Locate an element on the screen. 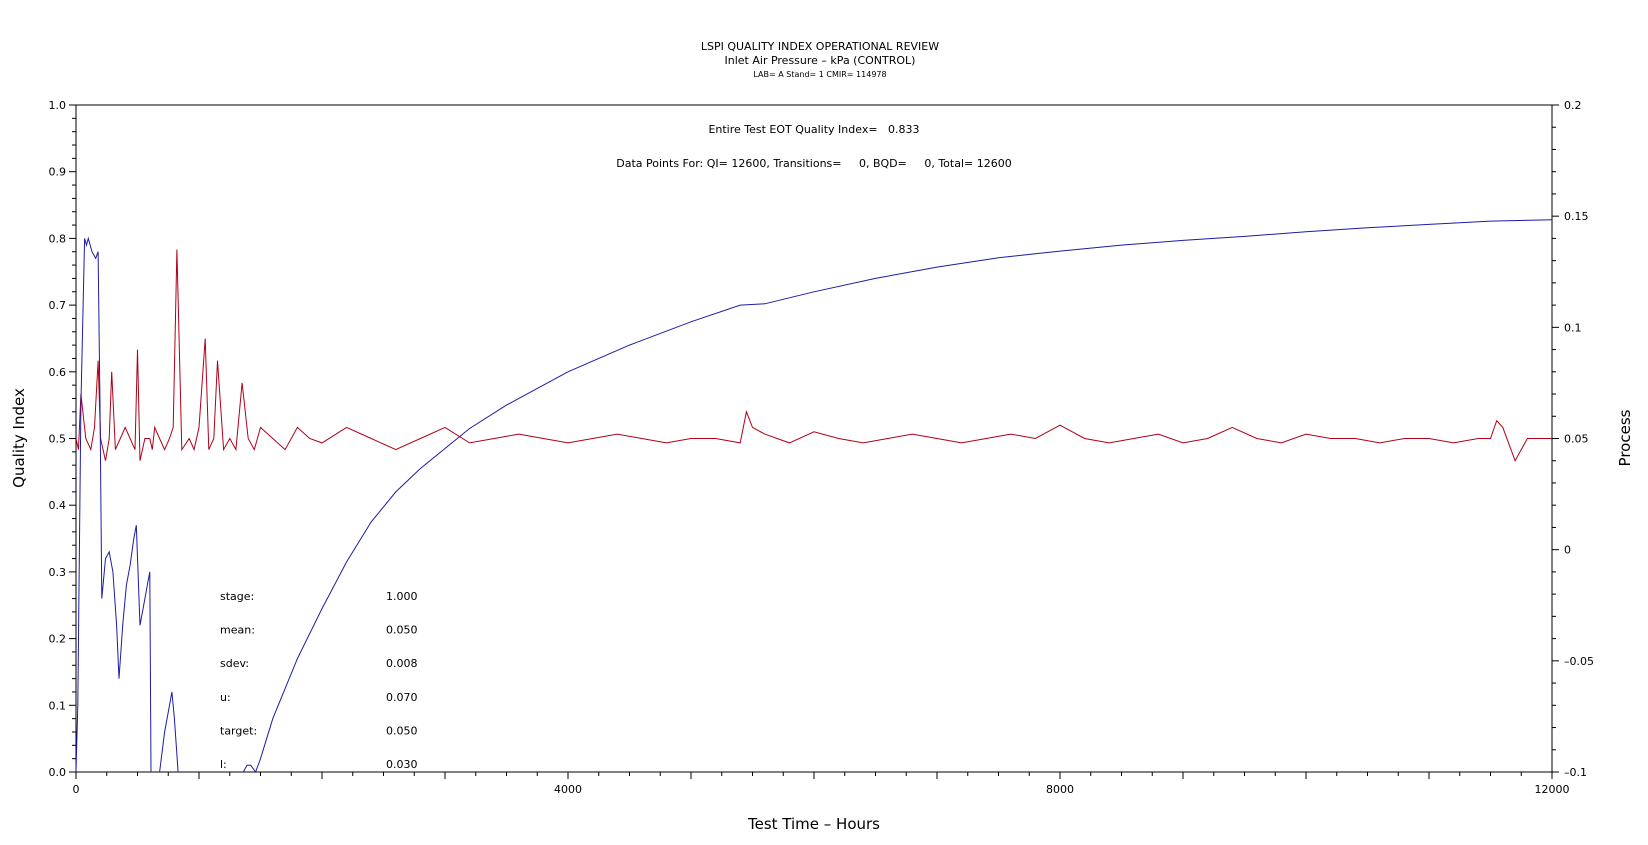 Image resolution: width=1648 pixels, height=845 pixels. annotation-eot-quality-index: Entire Test EOT Quality Index= 0.833 is located at coordinates (813, 129).